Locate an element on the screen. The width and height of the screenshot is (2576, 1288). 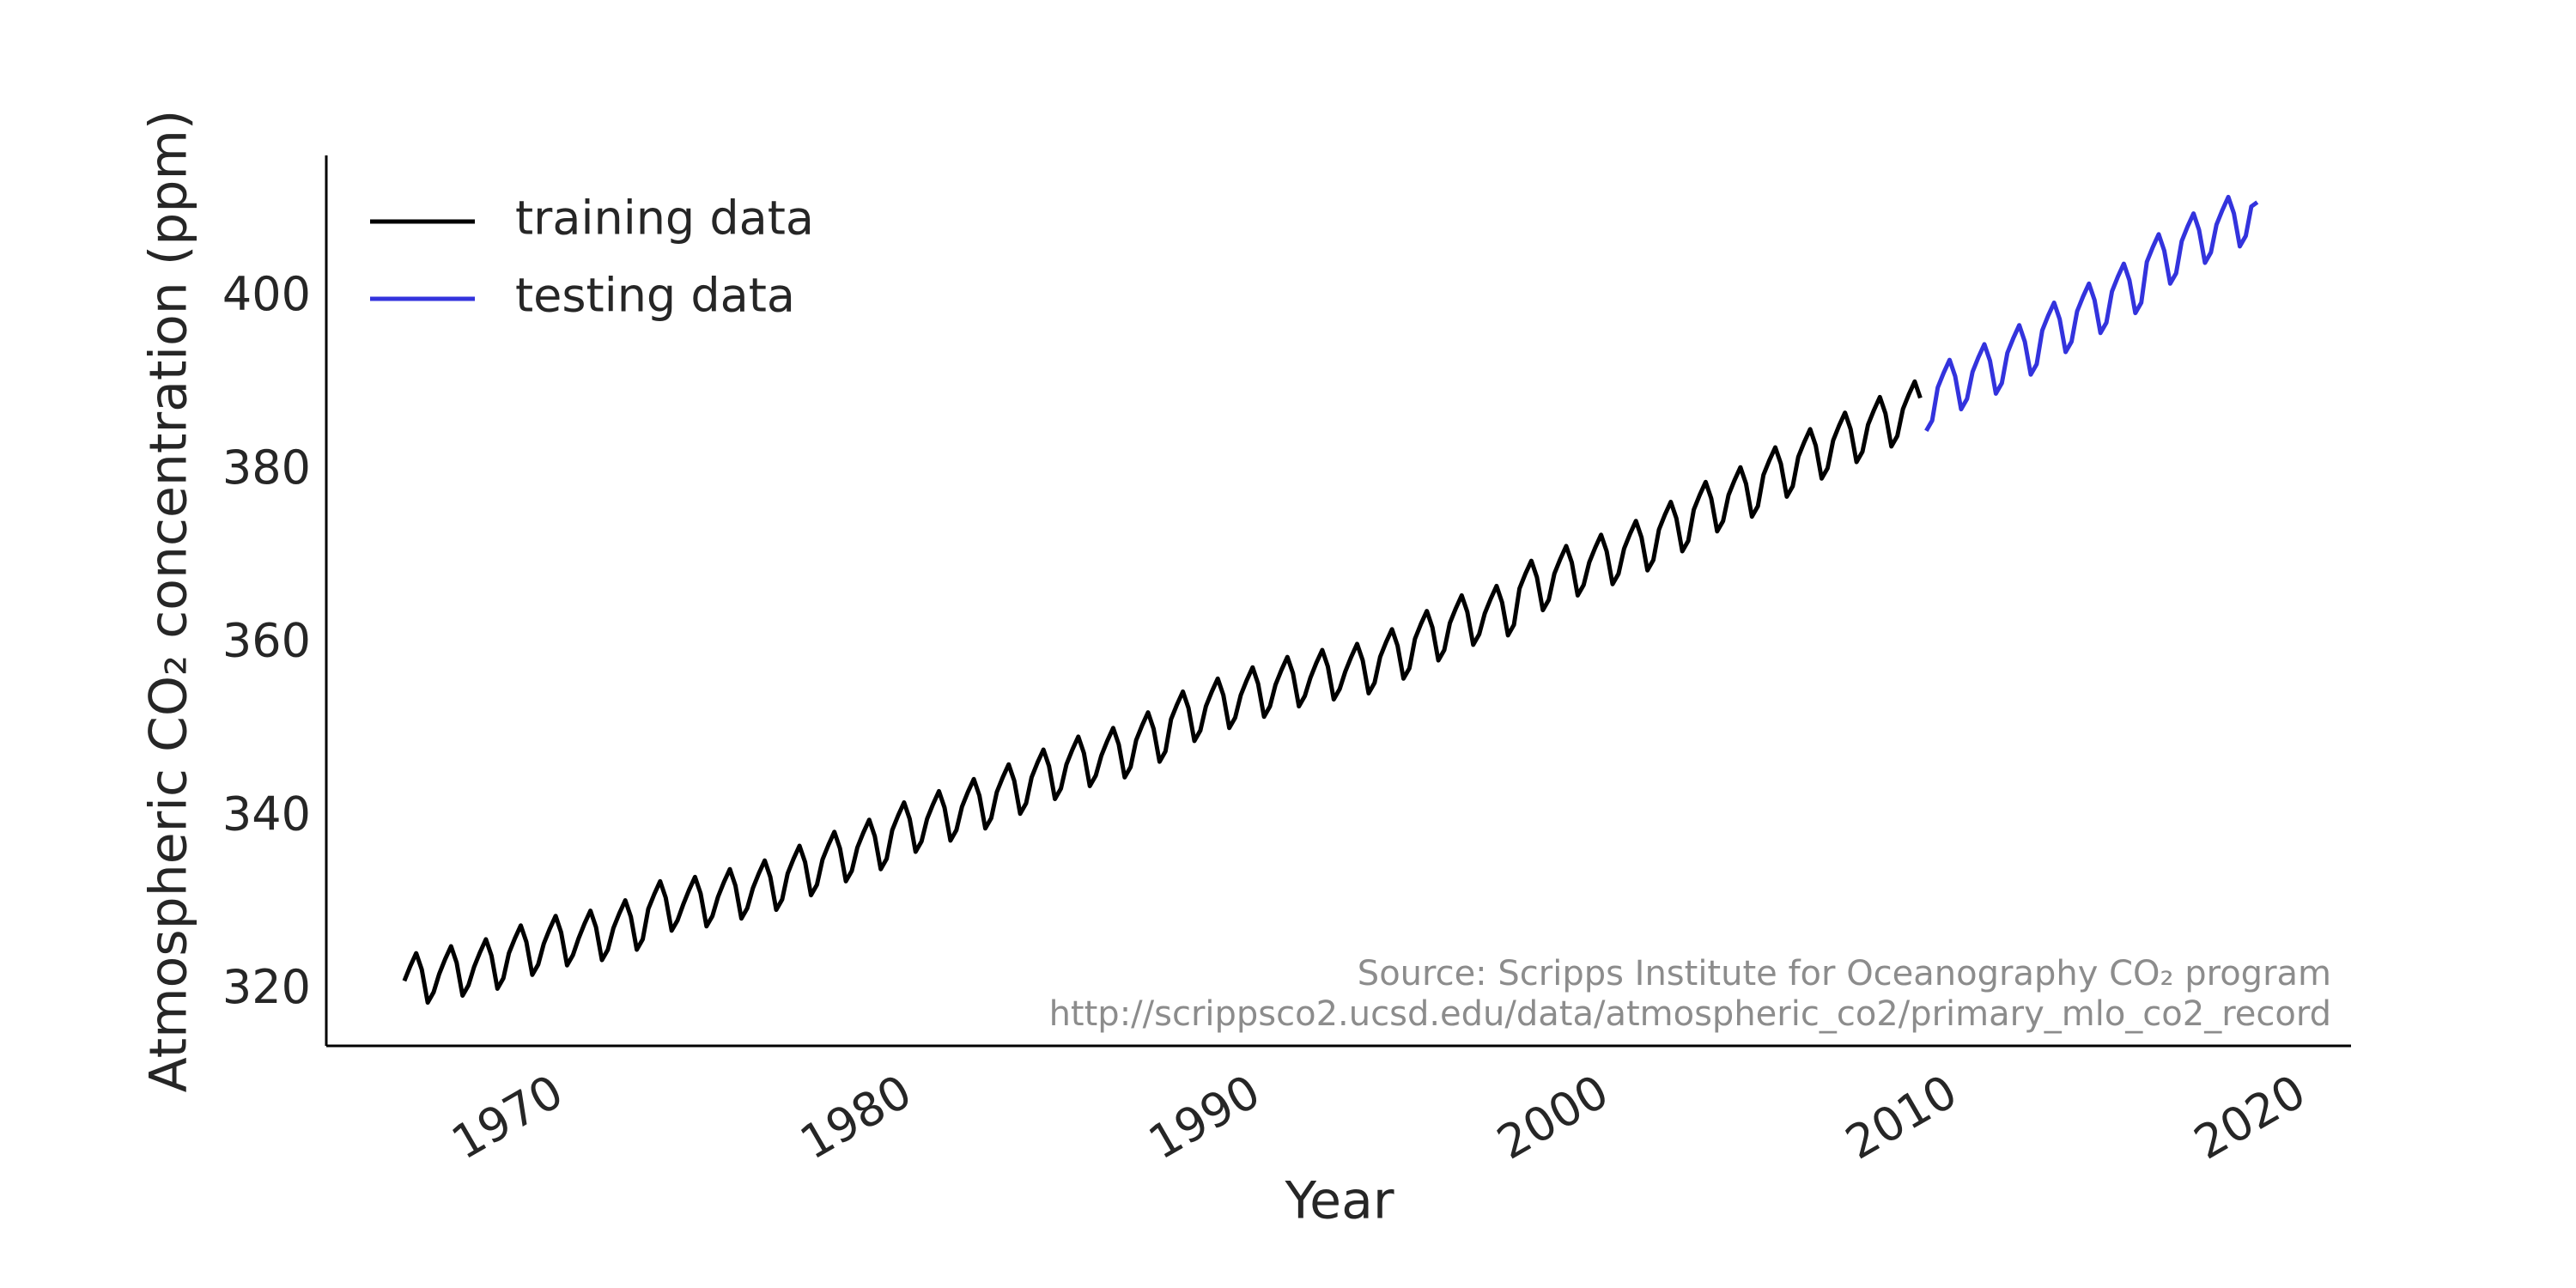
x-tick-label: 1980 is located at coordinates (856, 1117).